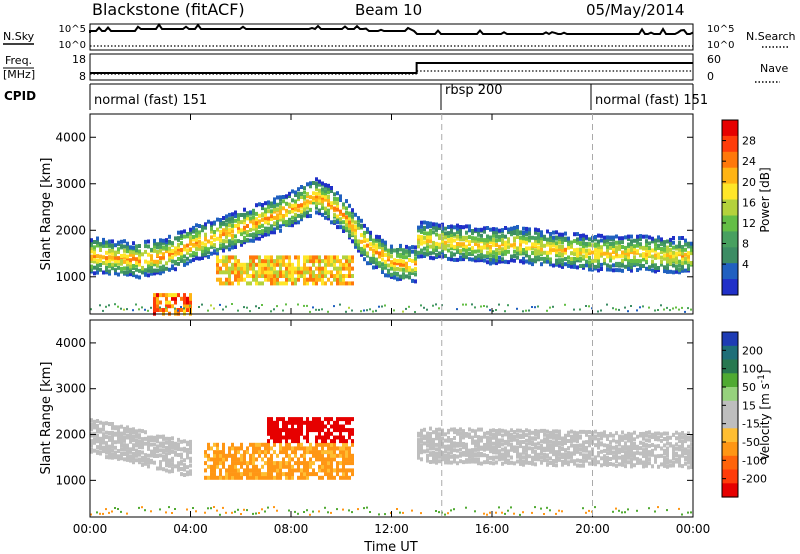 This screenshot has height=554, width=800. What do you see at coordinates (72, 45) in the screenshot?
I see `noise-left-tick-bottom: 10^0` at bounding box center [72, 45].